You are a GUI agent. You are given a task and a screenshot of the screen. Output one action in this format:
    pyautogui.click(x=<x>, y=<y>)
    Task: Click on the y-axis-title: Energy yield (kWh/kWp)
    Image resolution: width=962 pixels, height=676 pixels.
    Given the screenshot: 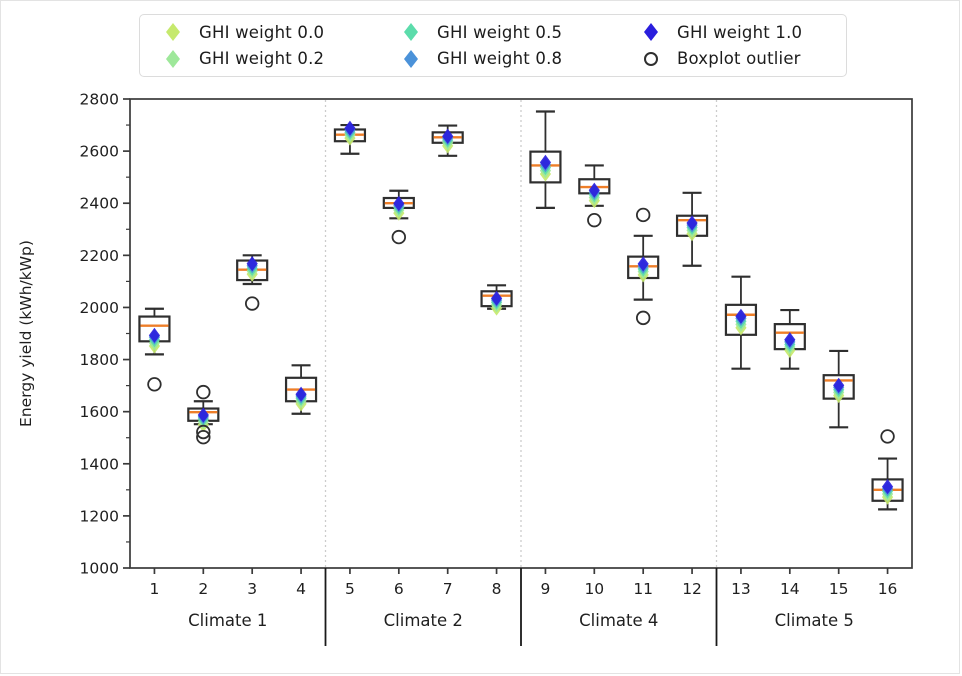 What is the action you would take?
    pyautogui.click(x=26, y=333)
    